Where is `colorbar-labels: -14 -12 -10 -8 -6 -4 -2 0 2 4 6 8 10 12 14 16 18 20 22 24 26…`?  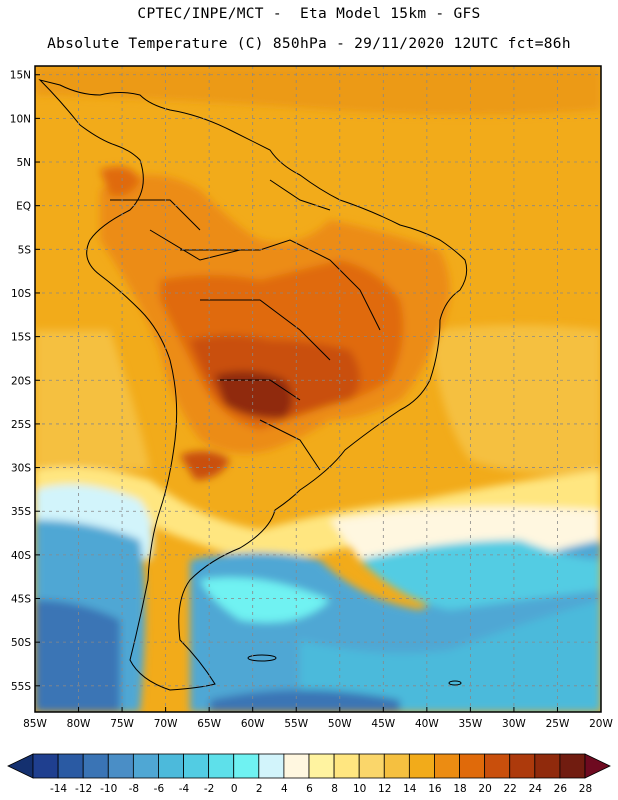
colorbar-labels: -14 -12 -10 -8 -6 -4 -2 0 2 4 6 8 10 12 14 16 18 20 22 24 26… is located at coordinates (321, 789).